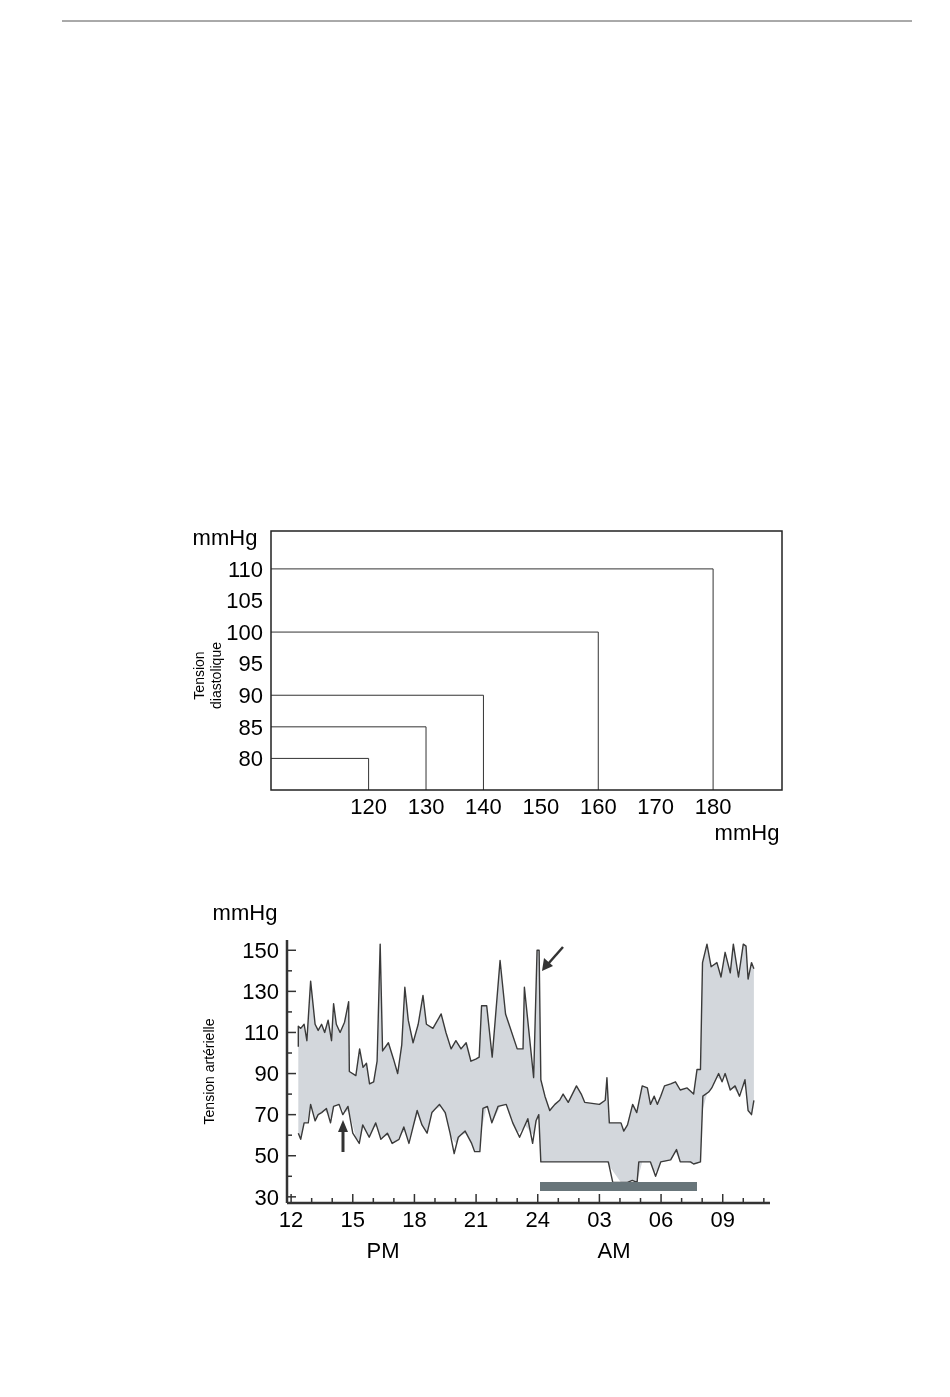 The height and width of the screenshot is (1397, 950). Describe the element at coordinates (747, 832) in the screenshot. I see `x-axis-title: mmHg` at that location.